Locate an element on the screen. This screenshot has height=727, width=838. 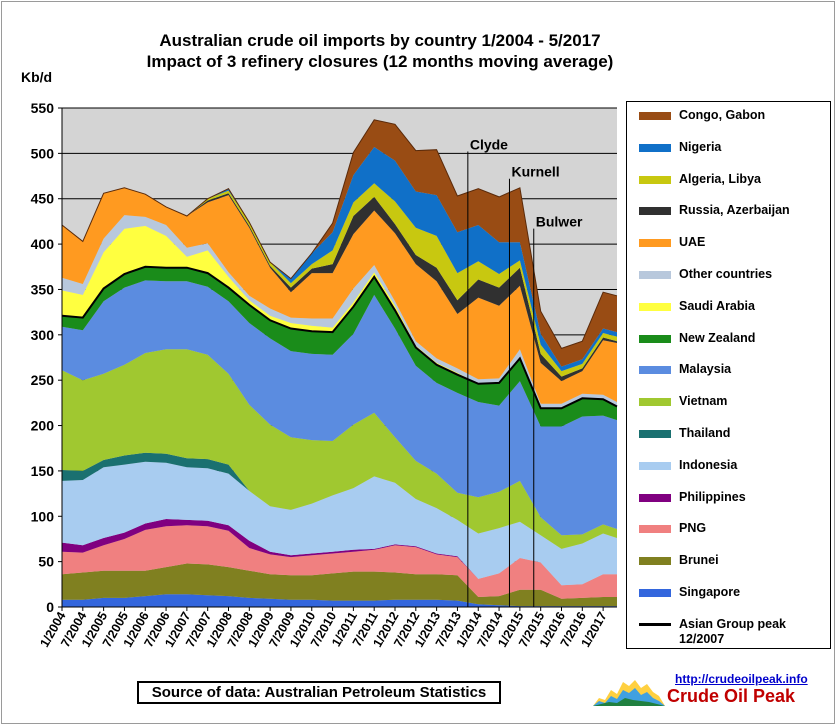
legend-label: UAE is located at coordinates (692, 242).